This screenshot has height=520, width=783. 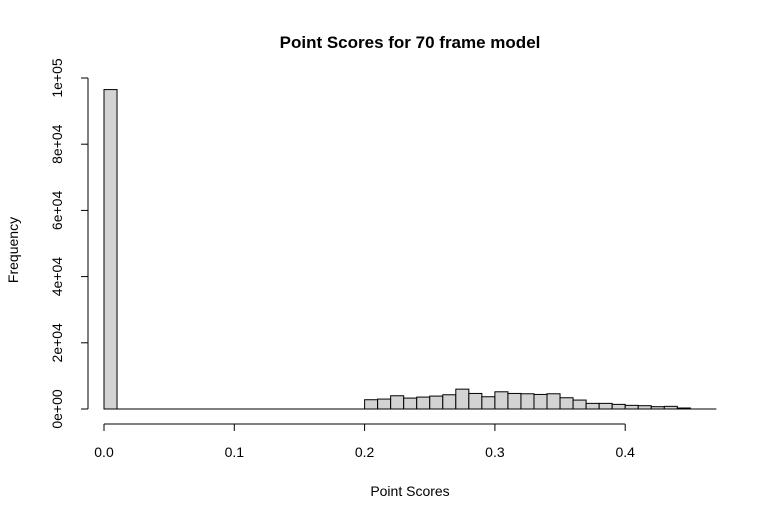 I want to click on x-axis-label: Point Scores, so click(x=409, y=491).